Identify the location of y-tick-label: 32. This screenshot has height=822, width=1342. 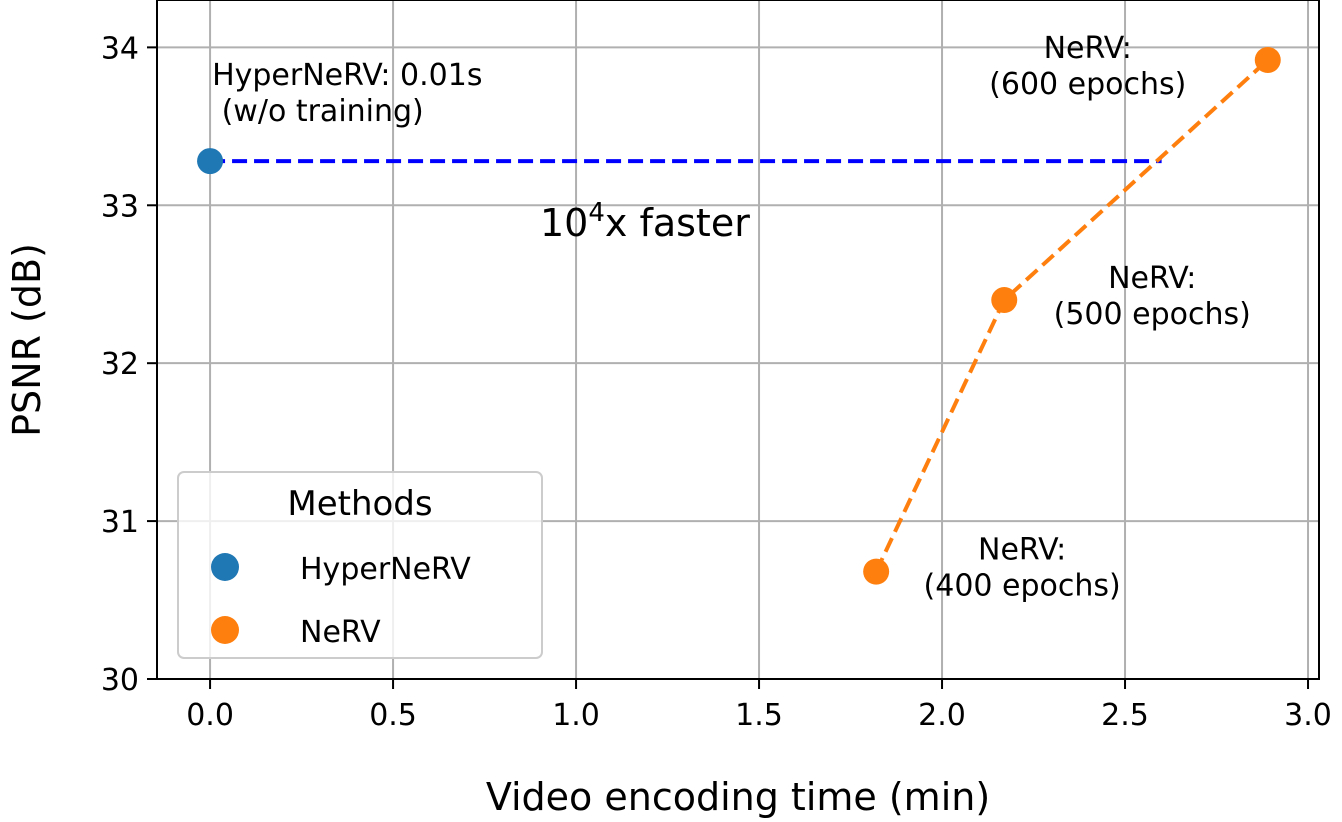
(120, 364).